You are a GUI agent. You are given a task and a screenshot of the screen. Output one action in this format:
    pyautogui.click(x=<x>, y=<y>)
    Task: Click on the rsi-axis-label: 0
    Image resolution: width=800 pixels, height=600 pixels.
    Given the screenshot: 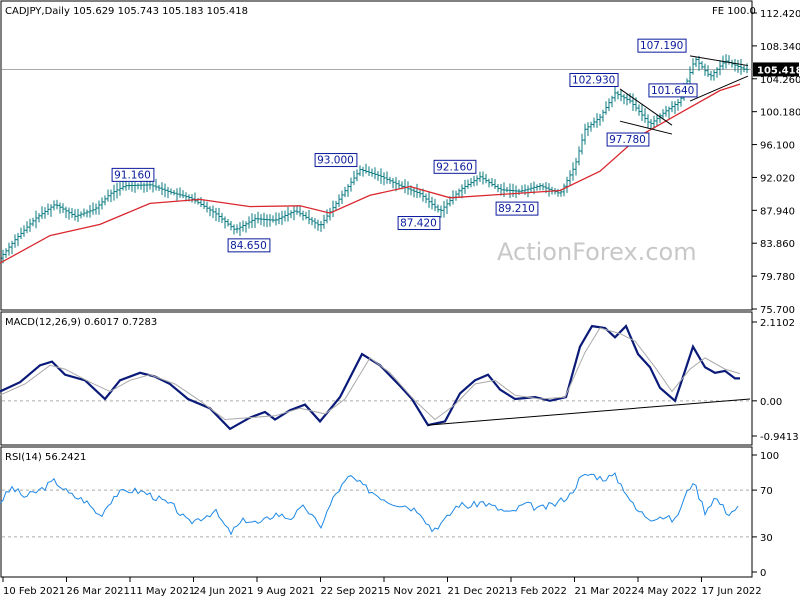 What is the action you would take?
    pyautogui.click(x=763, y=573)
    